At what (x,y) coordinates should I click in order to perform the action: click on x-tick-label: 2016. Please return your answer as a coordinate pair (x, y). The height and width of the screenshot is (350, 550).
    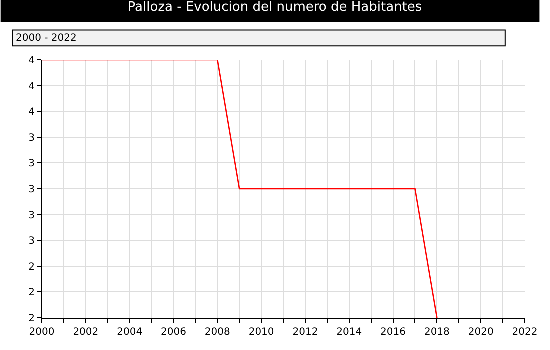
    Looking at the image, I should click on (393, 332).